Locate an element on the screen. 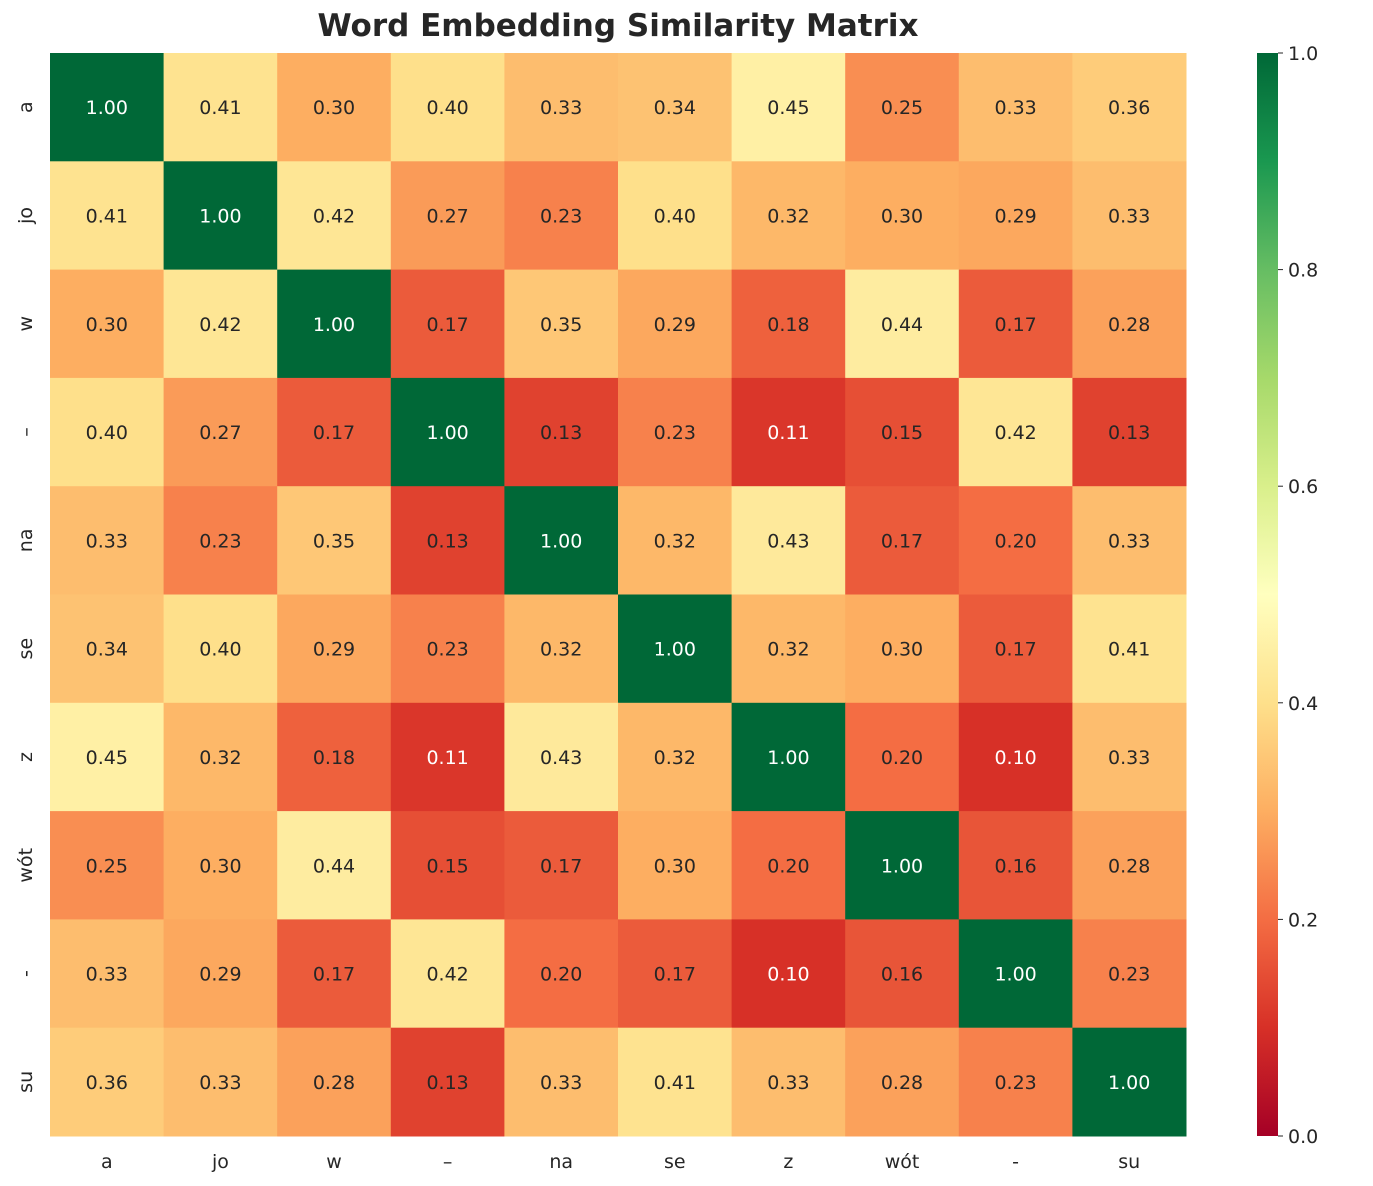 This screenshot has height=1186, width=1373. colorbar-tick-label: 0.0 is located at coordinates (1303, 1137).